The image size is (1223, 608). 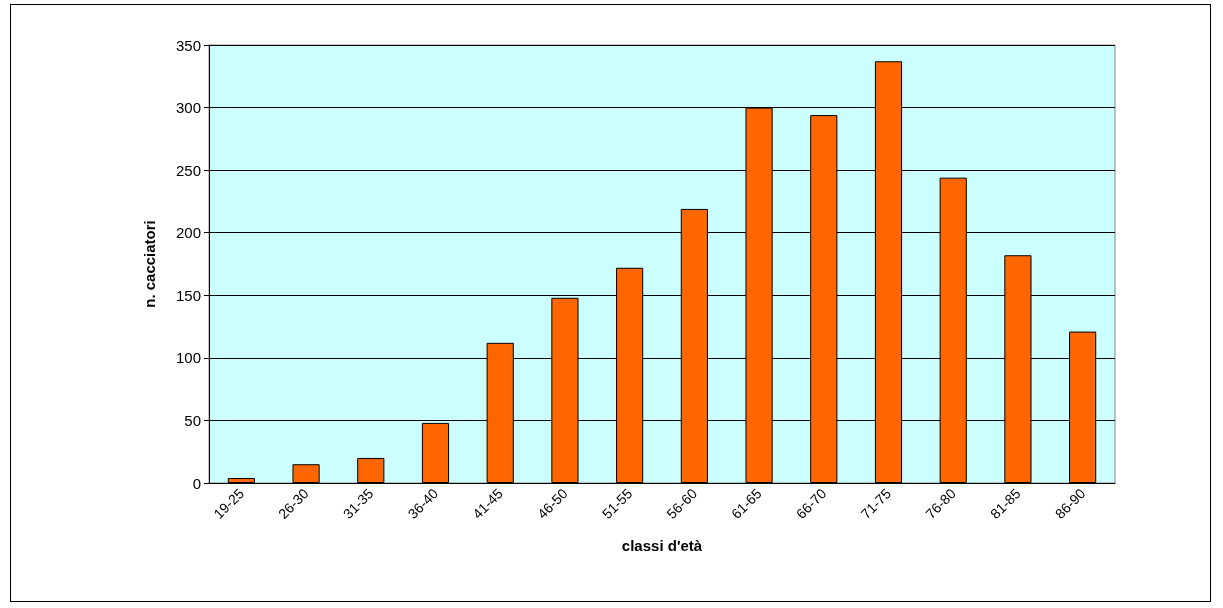 I want to click on y-tick-label: 150, so click(x=188, y=295).